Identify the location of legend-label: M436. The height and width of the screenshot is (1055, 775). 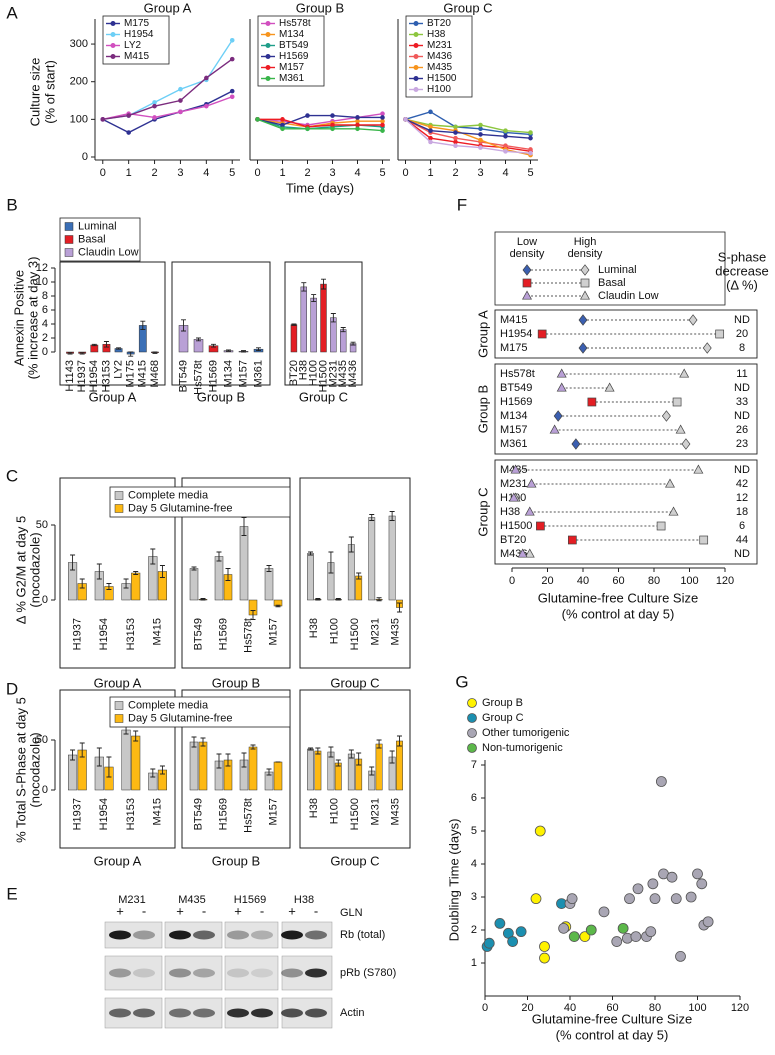
(439, 56).